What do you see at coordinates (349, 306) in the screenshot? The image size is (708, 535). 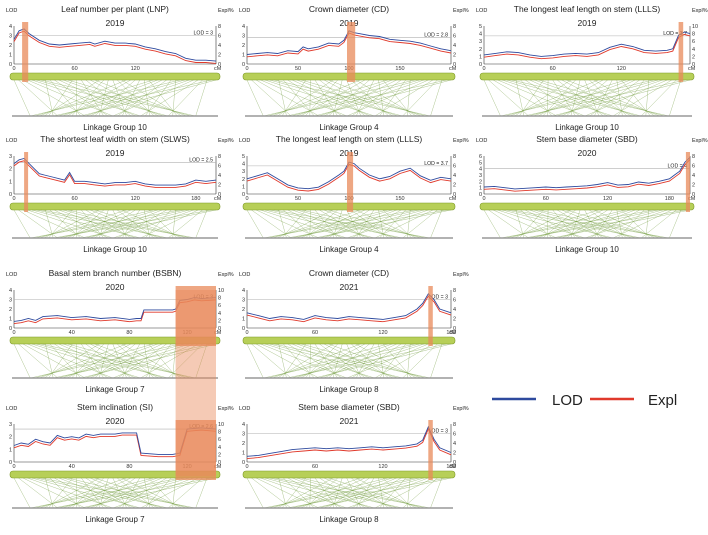 I see `lod-series-line` at bounding box center [349, 306].